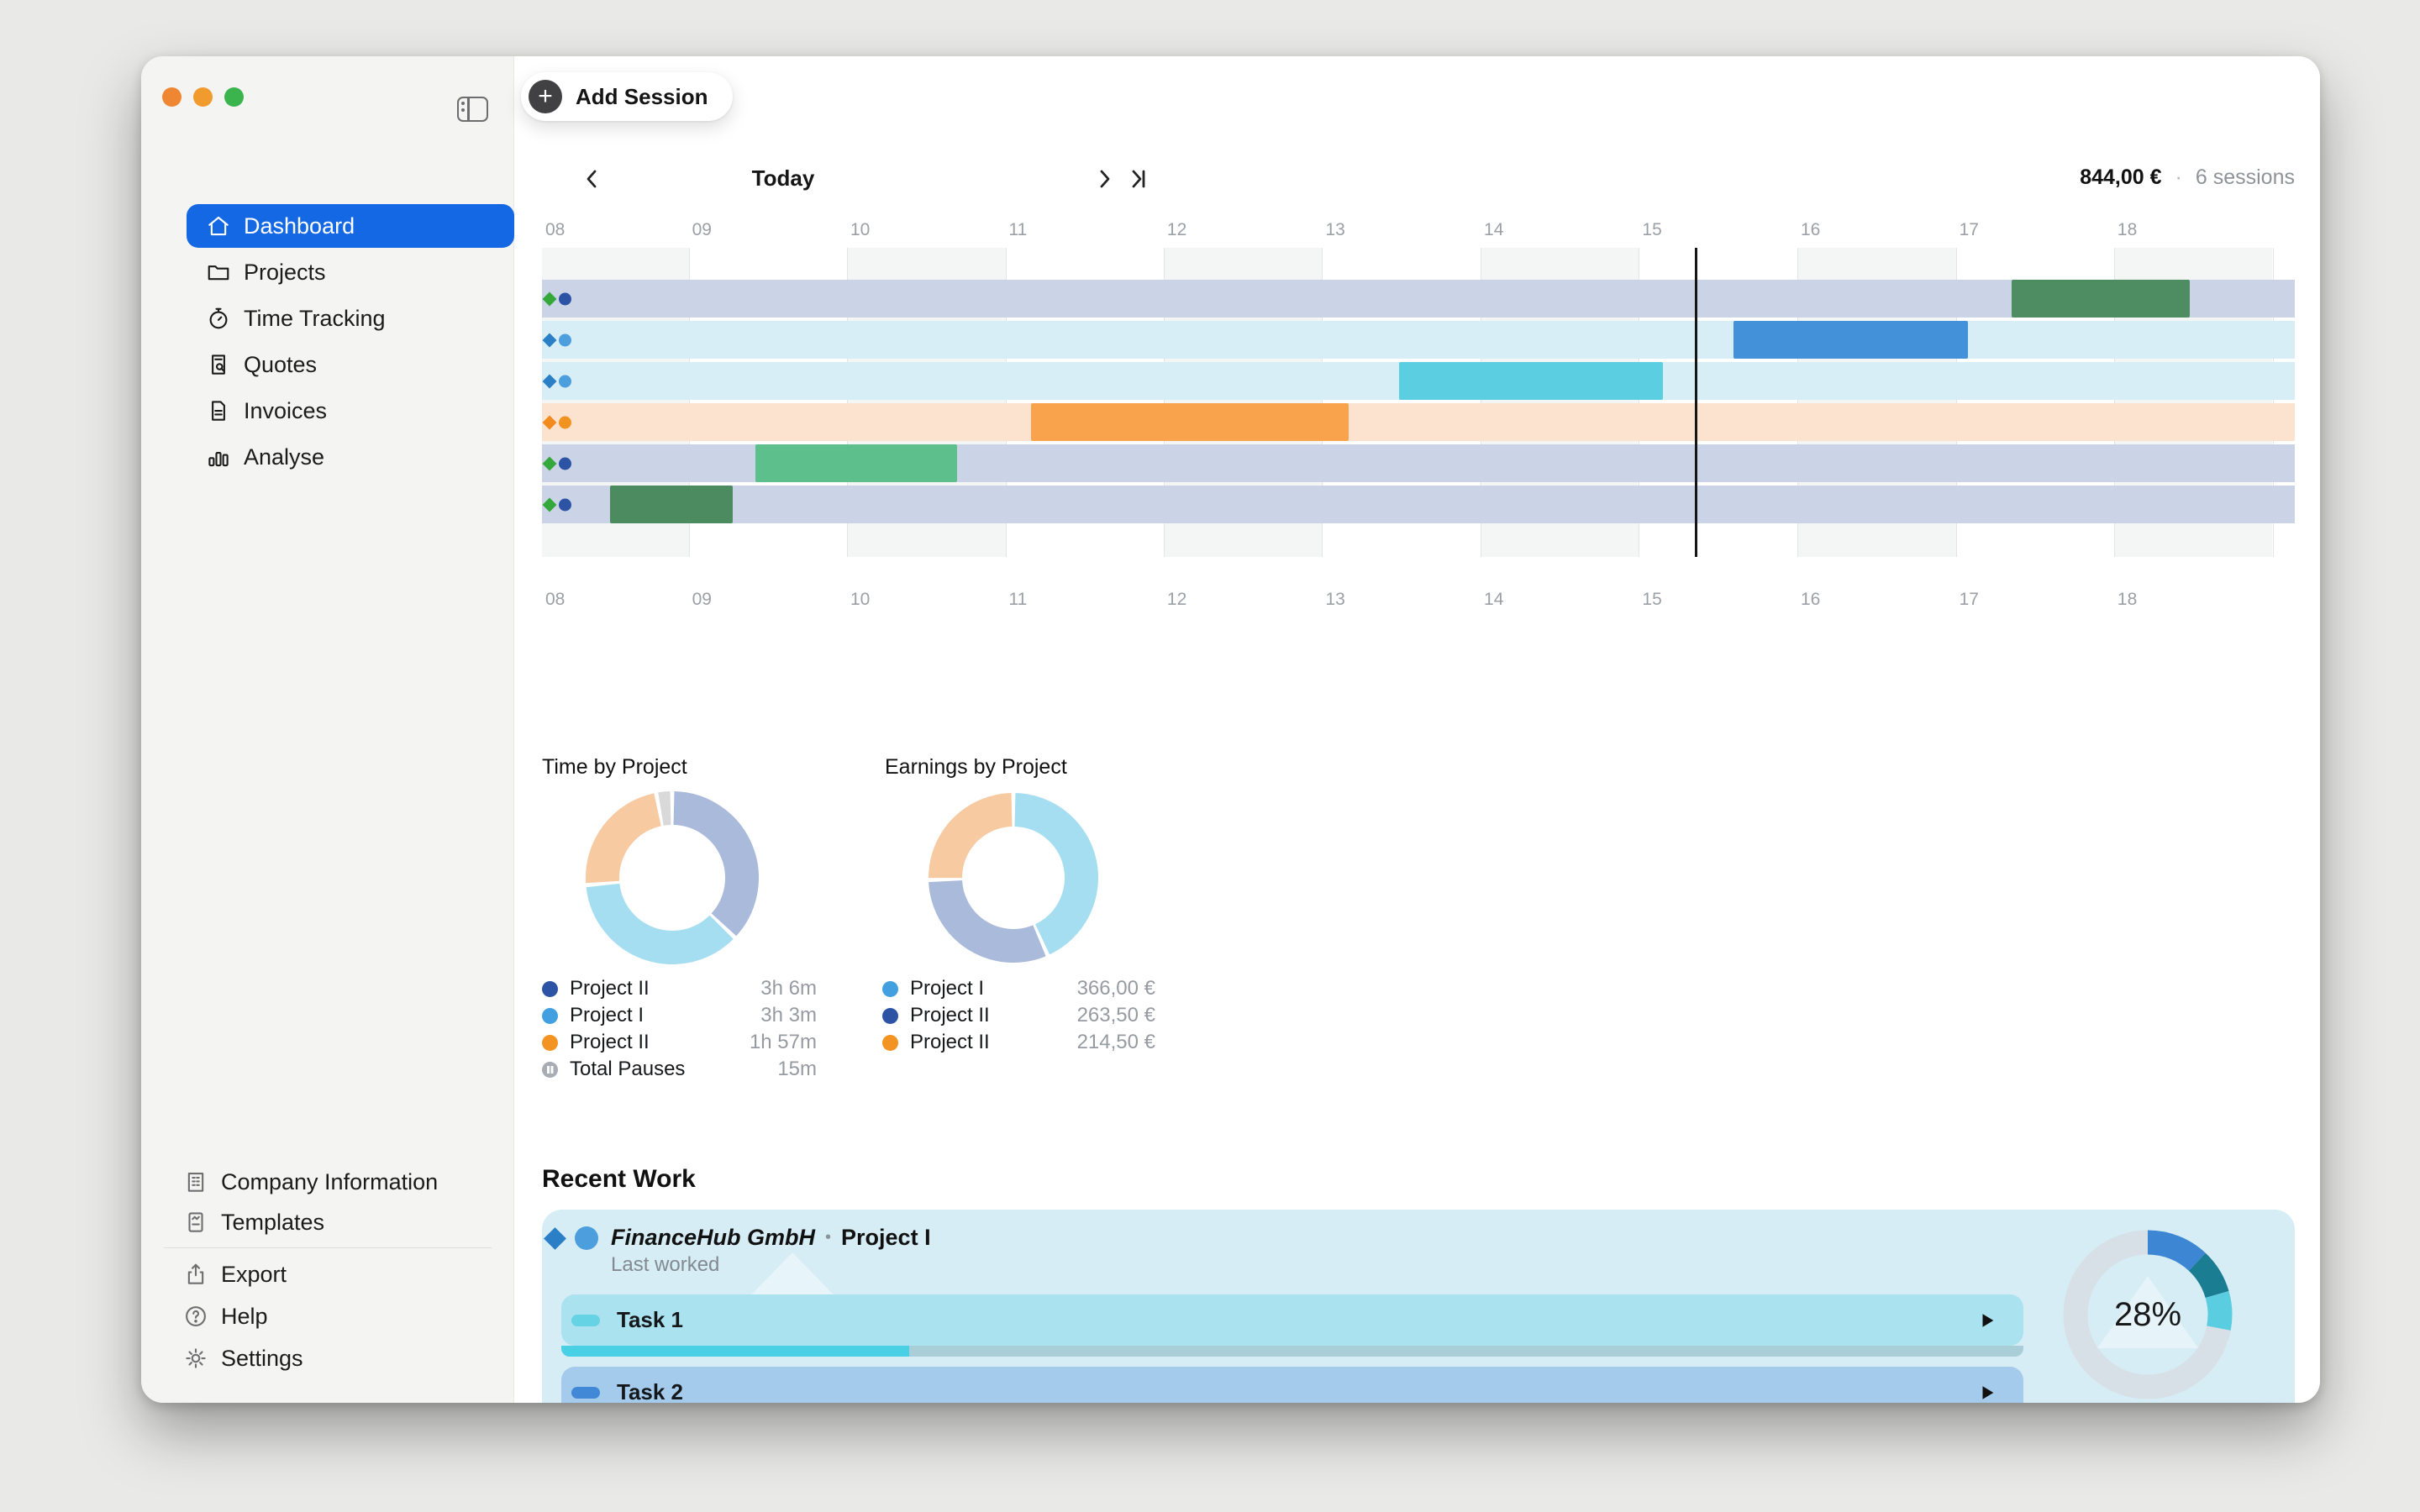 Image resolution: width=2420 pixels, height=1512 pixels. I want to click on hour-label-top: 16, so click(1810, 229).